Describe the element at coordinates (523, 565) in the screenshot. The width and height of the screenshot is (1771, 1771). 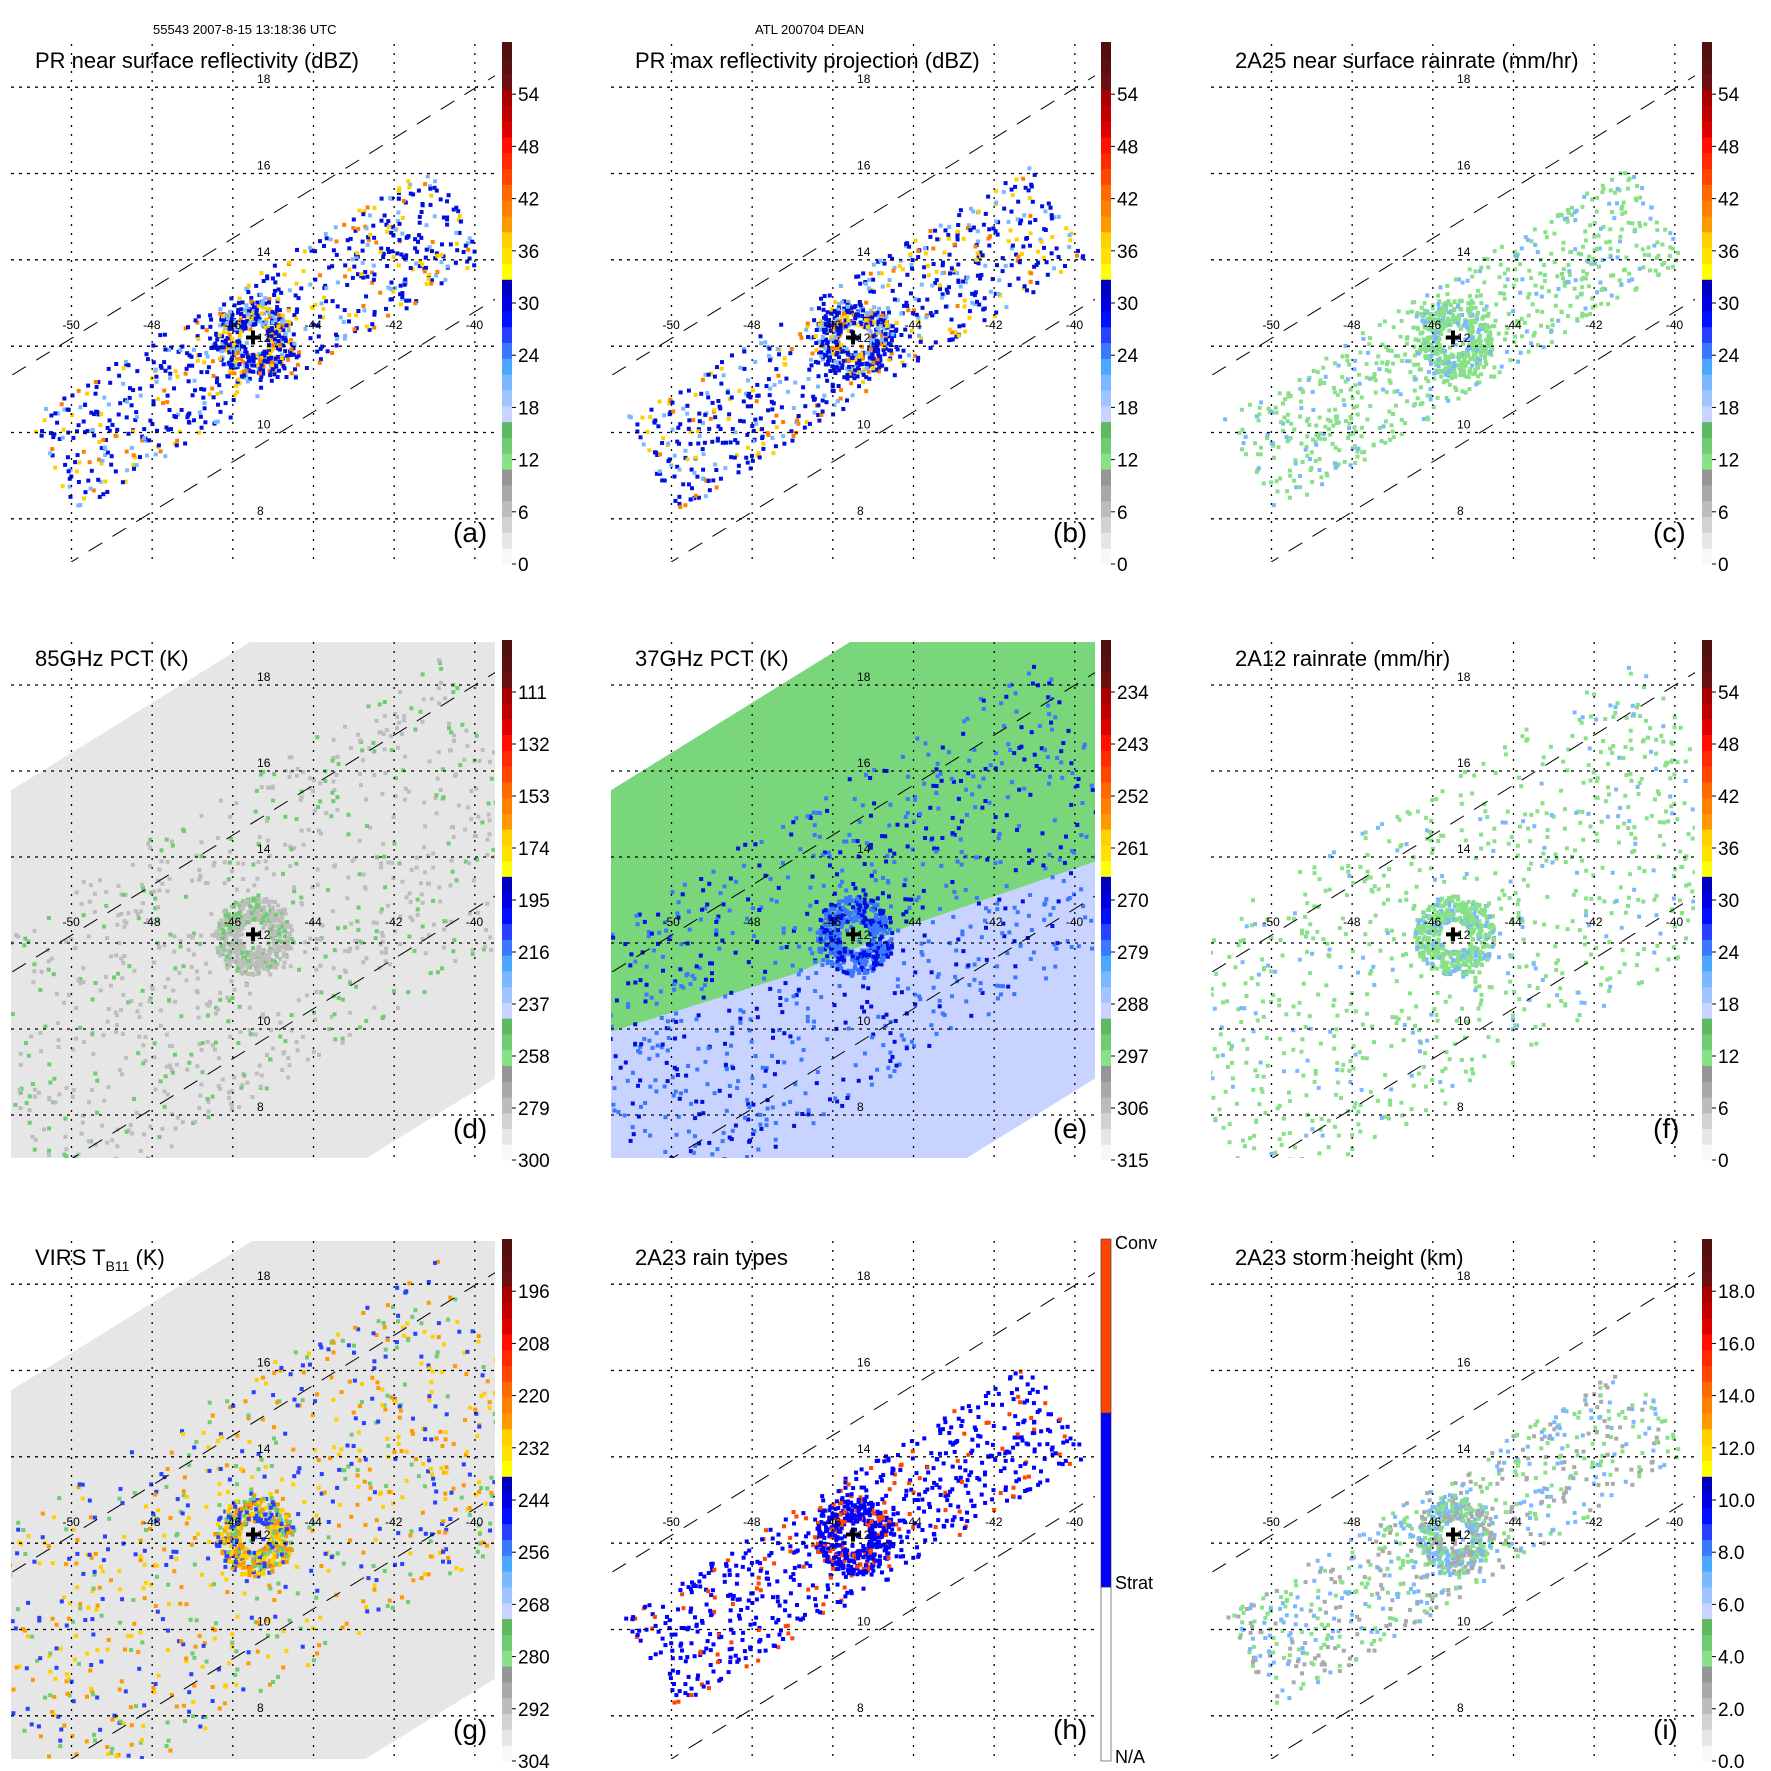
I see `colorbar-tick-label: 0` at that location.